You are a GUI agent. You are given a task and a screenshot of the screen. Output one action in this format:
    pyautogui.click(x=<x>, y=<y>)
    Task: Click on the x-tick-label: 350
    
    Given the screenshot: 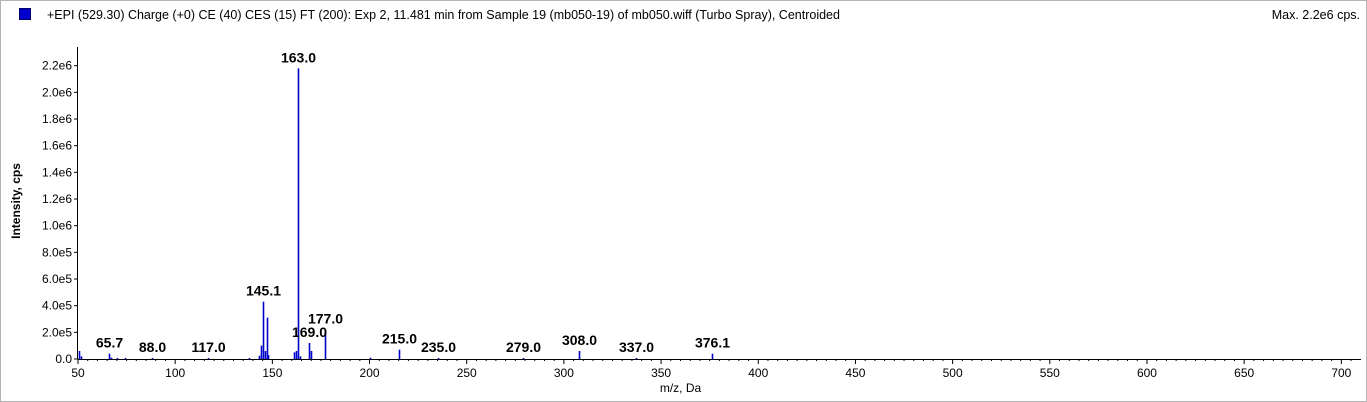 What is the action you would take?
    pyautogui.click(x=661, y=373)
    